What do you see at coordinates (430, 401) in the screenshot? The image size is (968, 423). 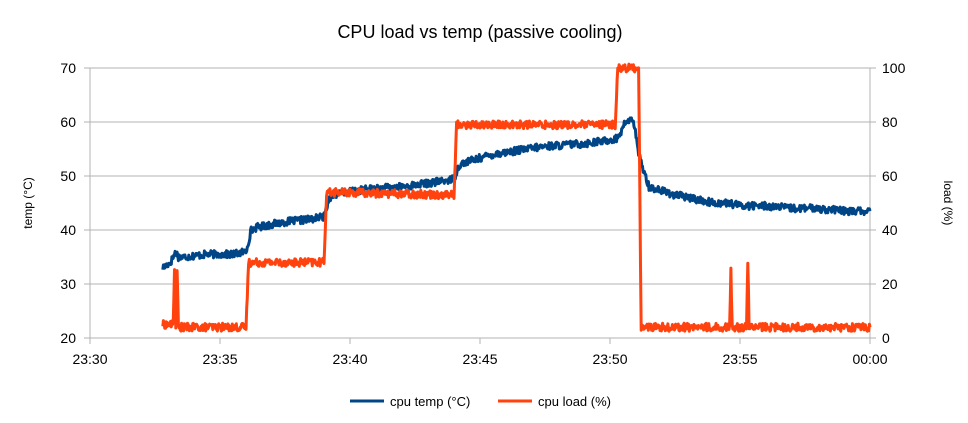 I see `legend-label-temp: cpu temp (°C)` at bounding box center [430, 401].